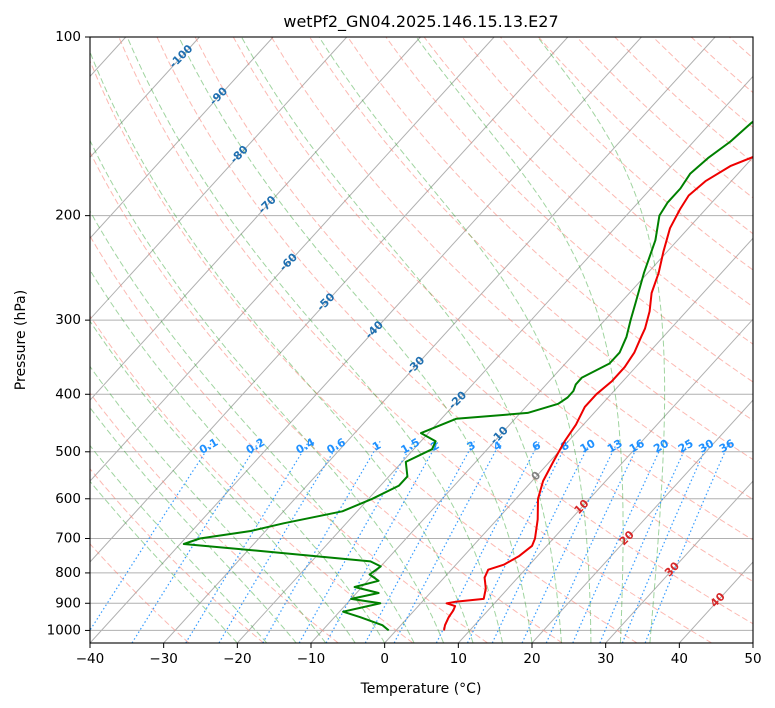  I want to click on y-tick-label: 1000, so click(64, 630).